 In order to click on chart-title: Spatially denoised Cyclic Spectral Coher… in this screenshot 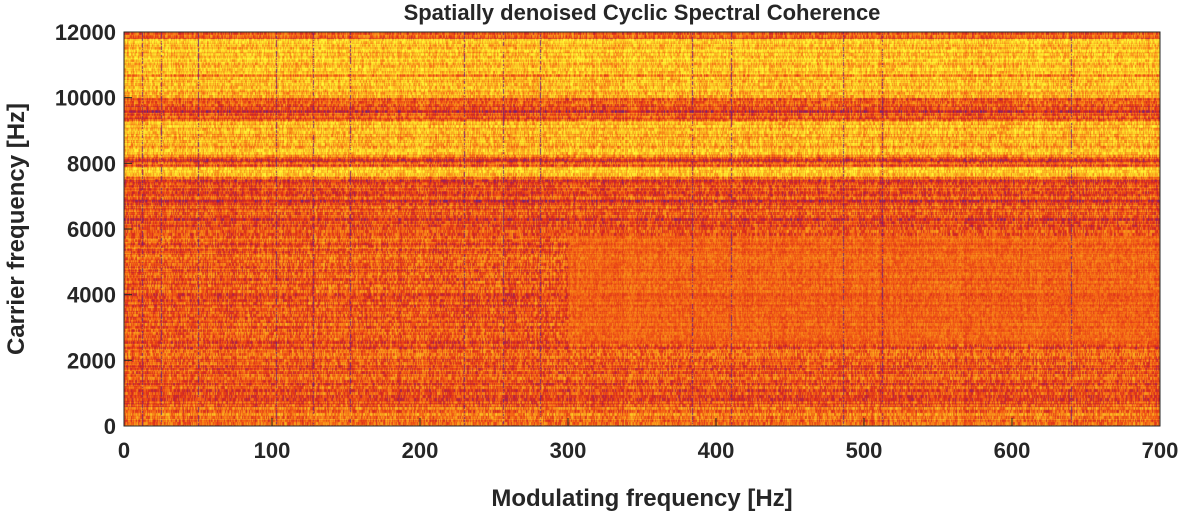, I will do `click(642, 12)`.